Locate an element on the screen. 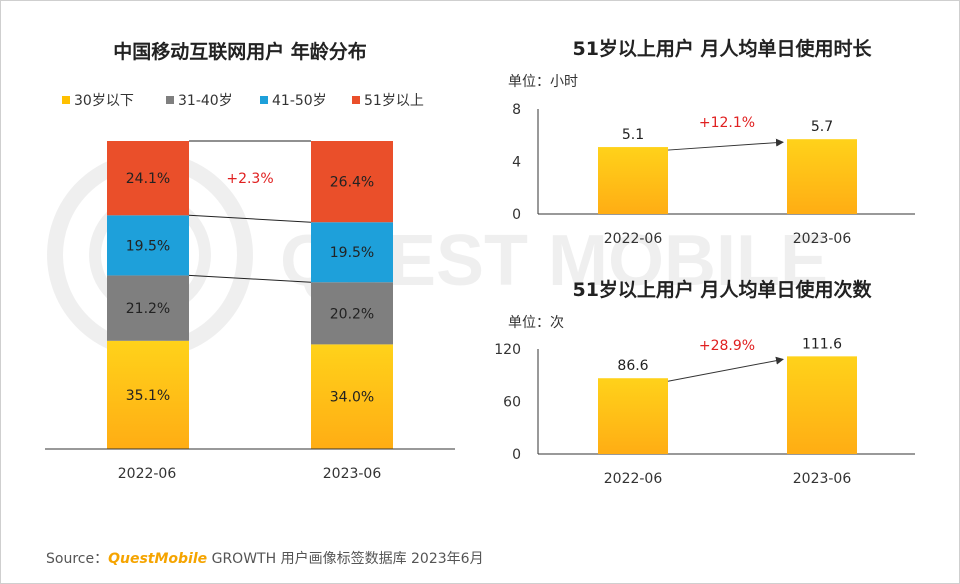 The image size is (960, 584). growth-annotation: +28.9% is located at coordinates (727, 346).